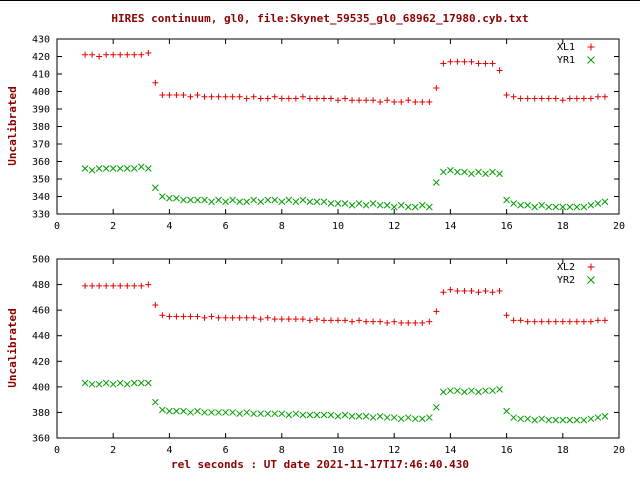 This screenshot has width=640, height=481. What do you see at coordinates (41, 197) in the screenshot?
I see `y-tick-label: 340` at bounding box center [41, 197].